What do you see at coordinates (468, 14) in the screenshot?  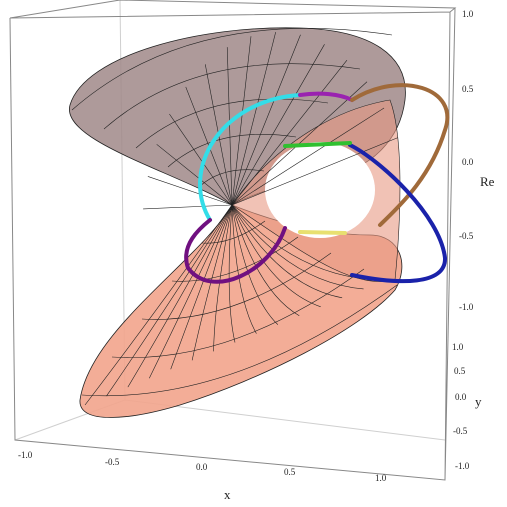 I see `re-tick-label: 1.0` at bounding box center [468, 14].